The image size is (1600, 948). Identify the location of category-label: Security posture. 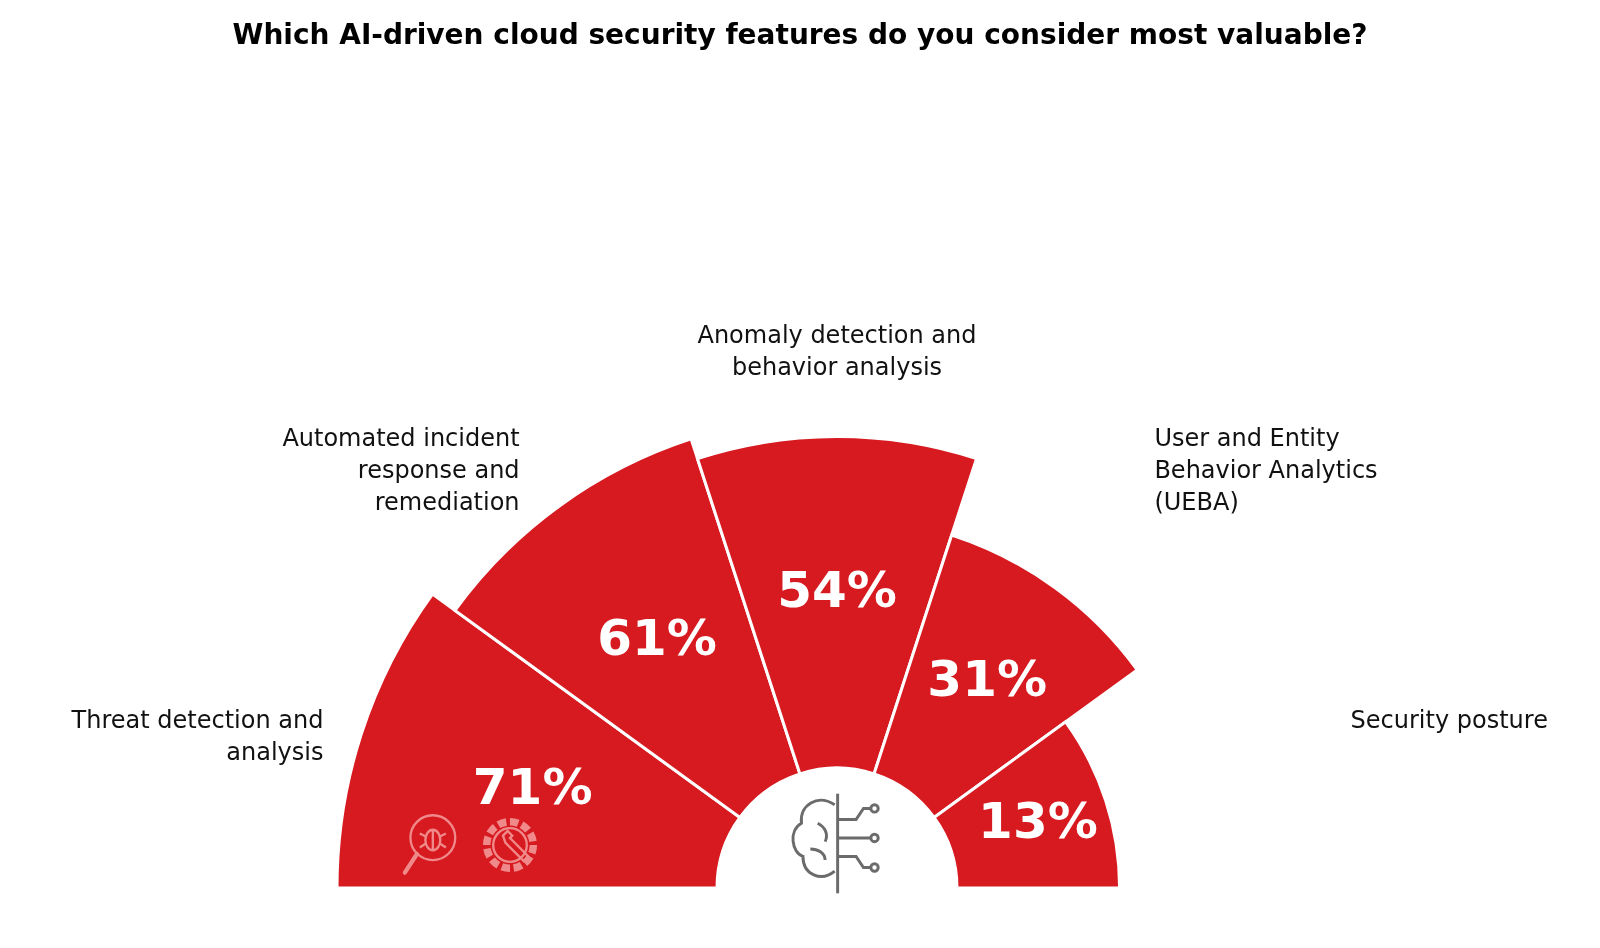
(1449, 720).